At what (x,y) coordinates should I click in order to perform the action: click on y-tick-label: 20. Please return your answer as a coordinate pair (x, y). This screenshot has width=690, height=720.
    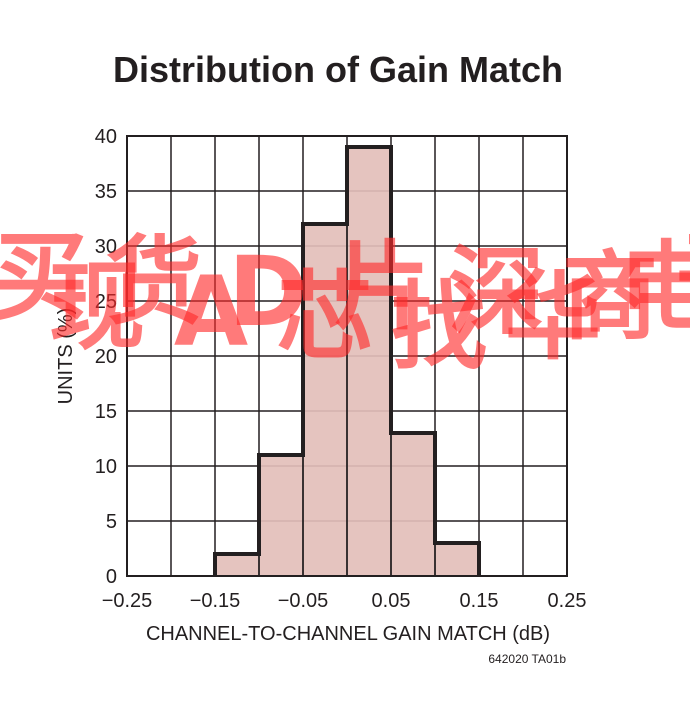
    Looking at the image, I should click on (106, 357).